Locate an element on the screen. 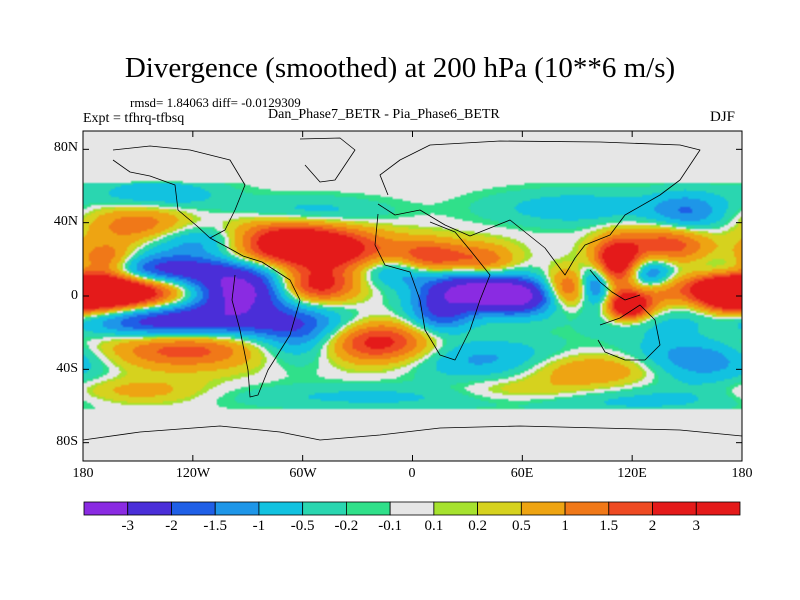  colorbar-label: 0.2 is located at coordinates (477, 526).